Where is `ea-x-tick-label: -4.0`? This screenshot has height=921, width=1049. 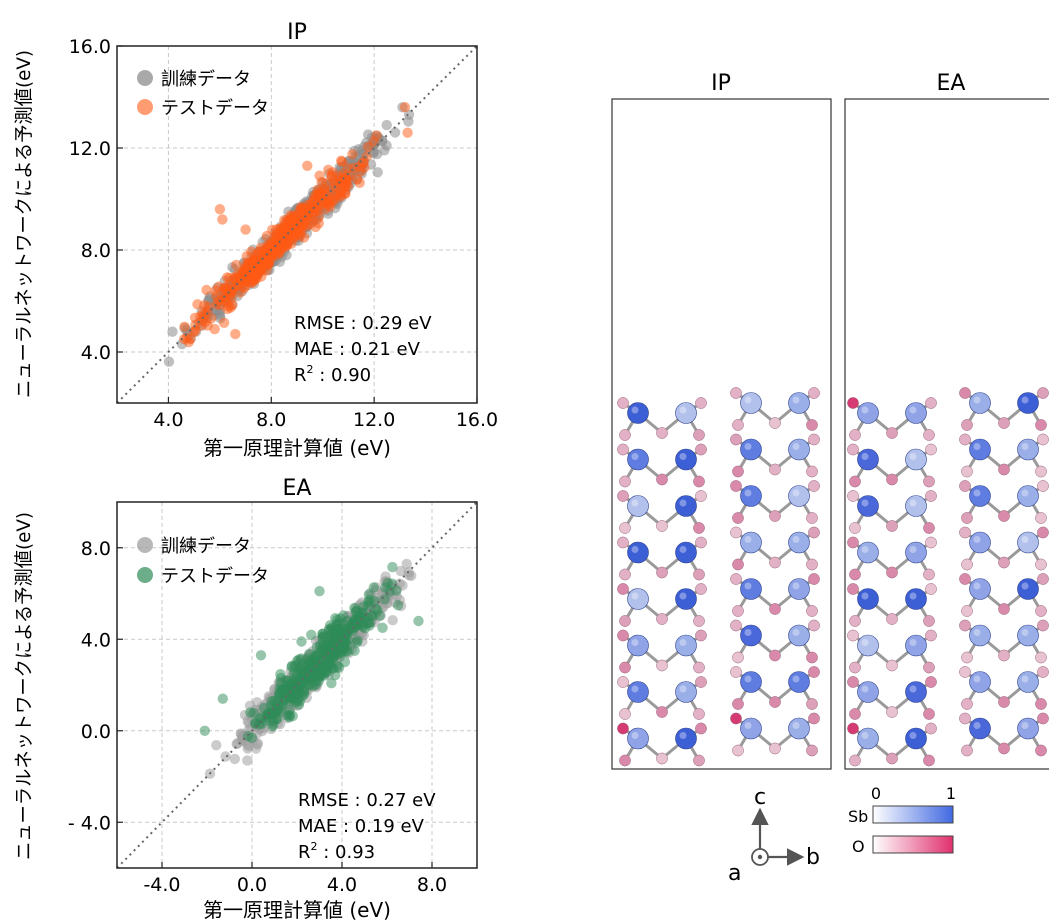
ea-x-tick-label: -4.0 is located at coordinates (161, 885).